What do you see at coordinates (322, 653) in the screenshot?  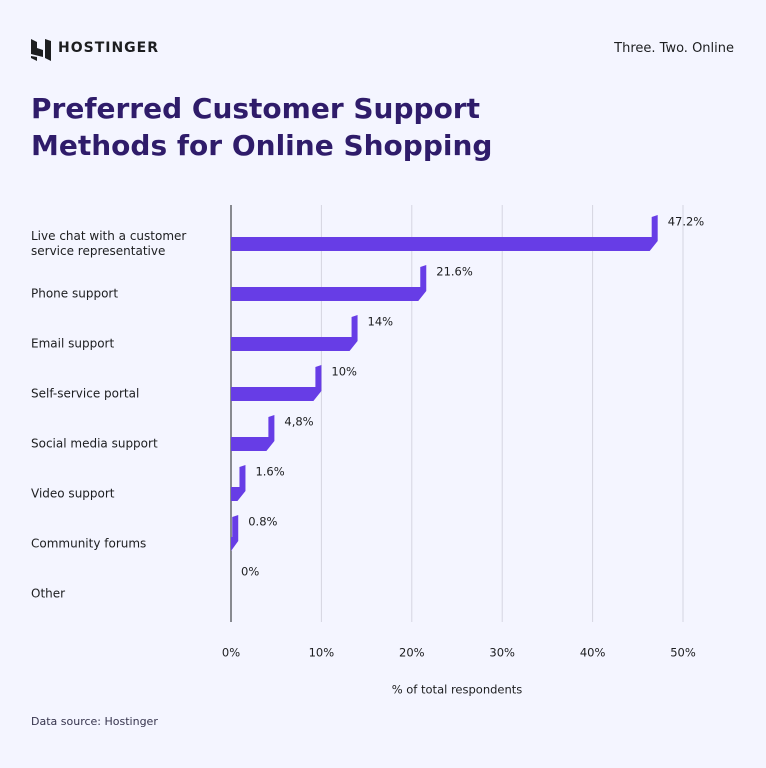 I see `x-tick-label: 10%` at bounding box center [322, 653].